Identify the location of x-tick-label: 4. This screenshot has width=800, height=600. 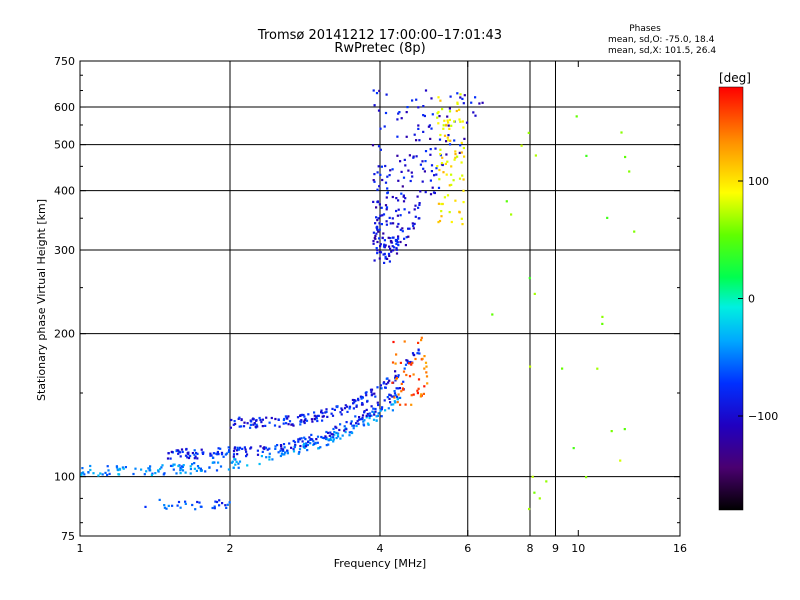
(380, 548).